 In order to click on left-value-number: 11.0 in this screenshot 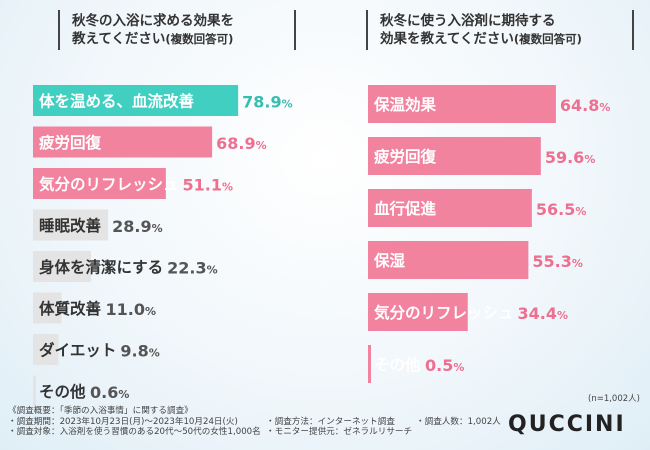, I will do `click(125, 309)`.